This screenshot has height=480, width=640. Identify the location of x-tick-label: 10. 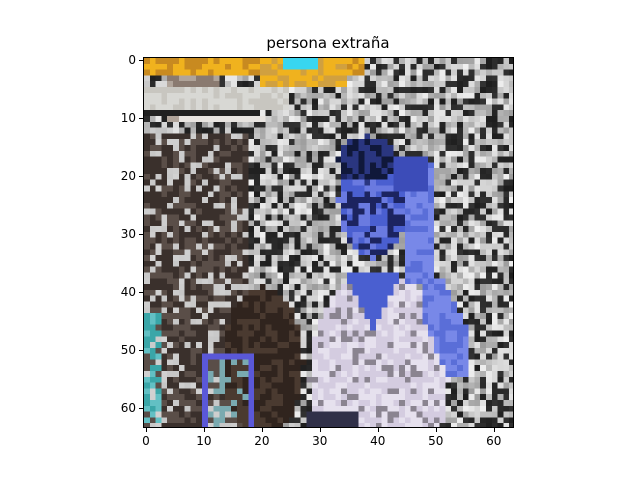
(204, 441).